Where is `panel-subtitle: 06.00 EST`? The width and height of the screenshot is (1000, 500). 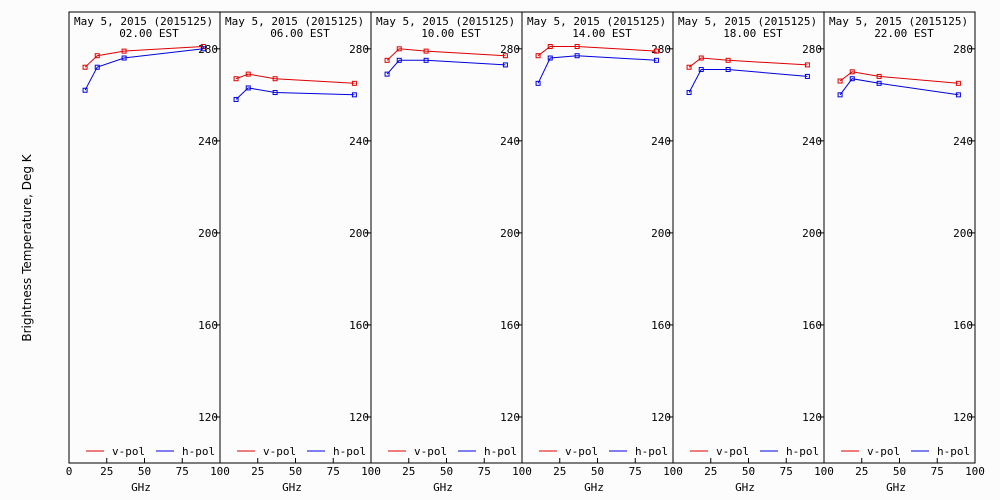
panel-subtitle: 06.00 EST is located at coordinates (300, 33).